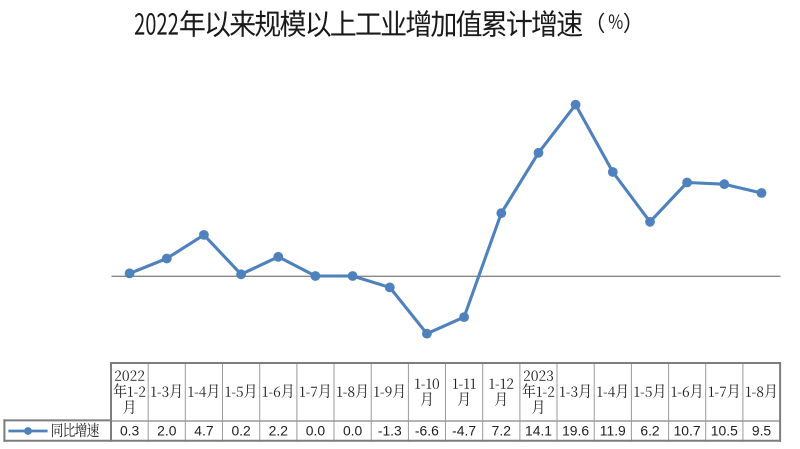 The width and height of the screenshot is (800, 449). What do you see at coordinates (390, 430) in the screenshot?
I see `svg-text: -1.3` at bounding box center [390, 430].